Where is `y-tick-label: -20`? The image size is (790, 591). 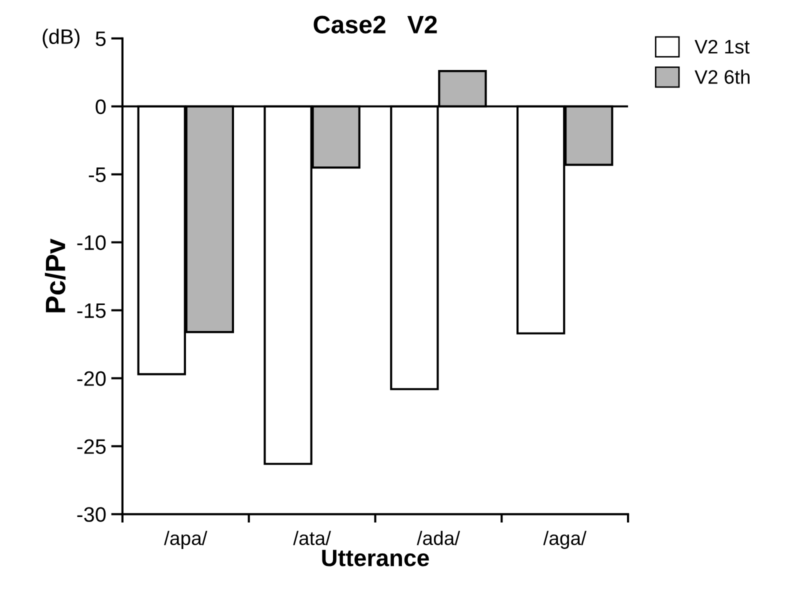
y-tick-label: -20 is located at coordinates (91, 378).